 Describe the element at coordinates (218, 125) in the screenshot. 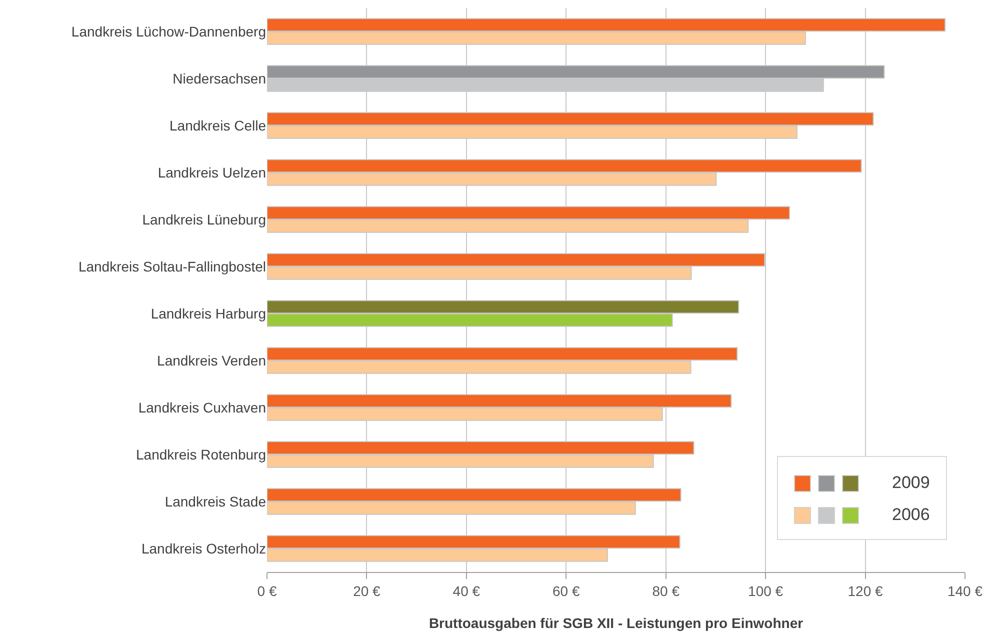

I see `y-tick-label: Landkreis Celle` at that location.